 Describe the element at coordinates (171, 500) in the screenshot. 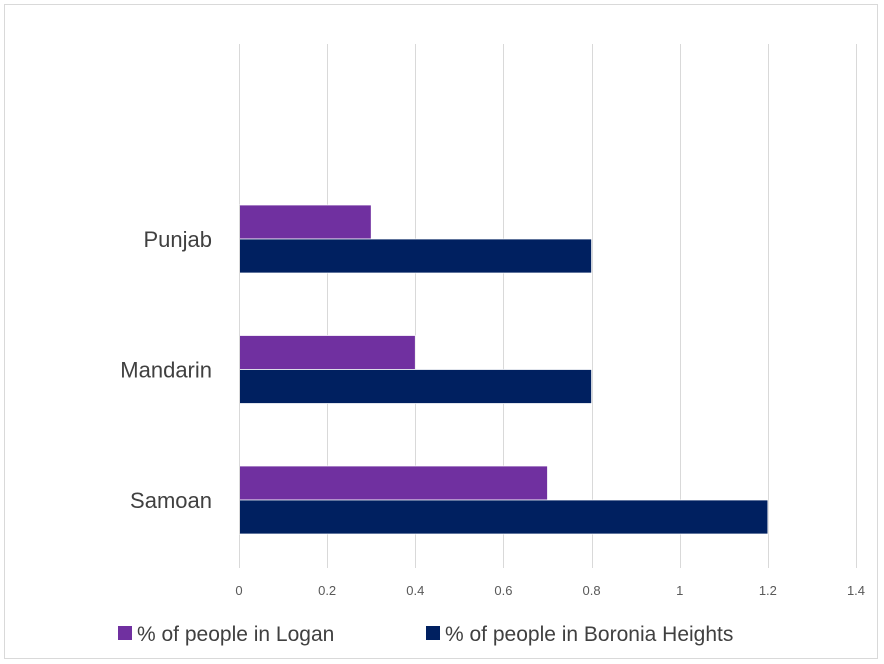

I see `category-label: Samoan` at that location.